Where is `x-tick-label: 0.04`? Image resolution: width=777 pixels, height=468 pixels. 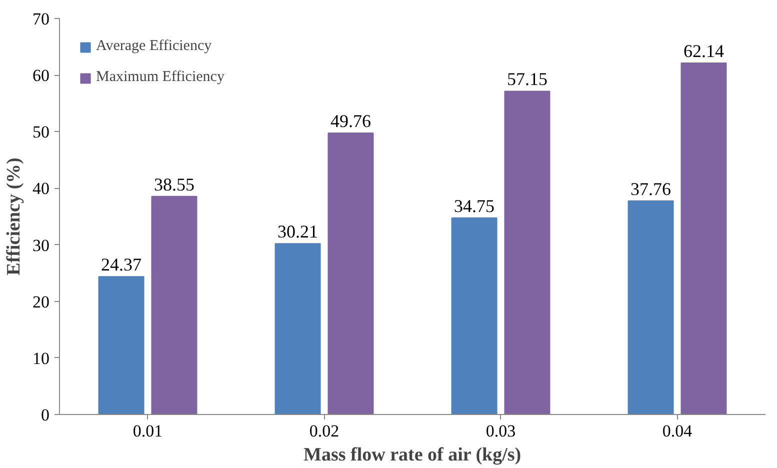
x-tick-label: 0.04 is located at coordinates (677, 431).